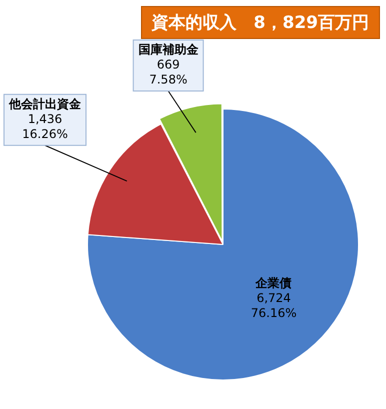 The image size is (386, 409). What do you see at coordinates (169, 49) in the screenshot?
I see `slice-label: 国庫補助金` at bounding box center [169, 49].